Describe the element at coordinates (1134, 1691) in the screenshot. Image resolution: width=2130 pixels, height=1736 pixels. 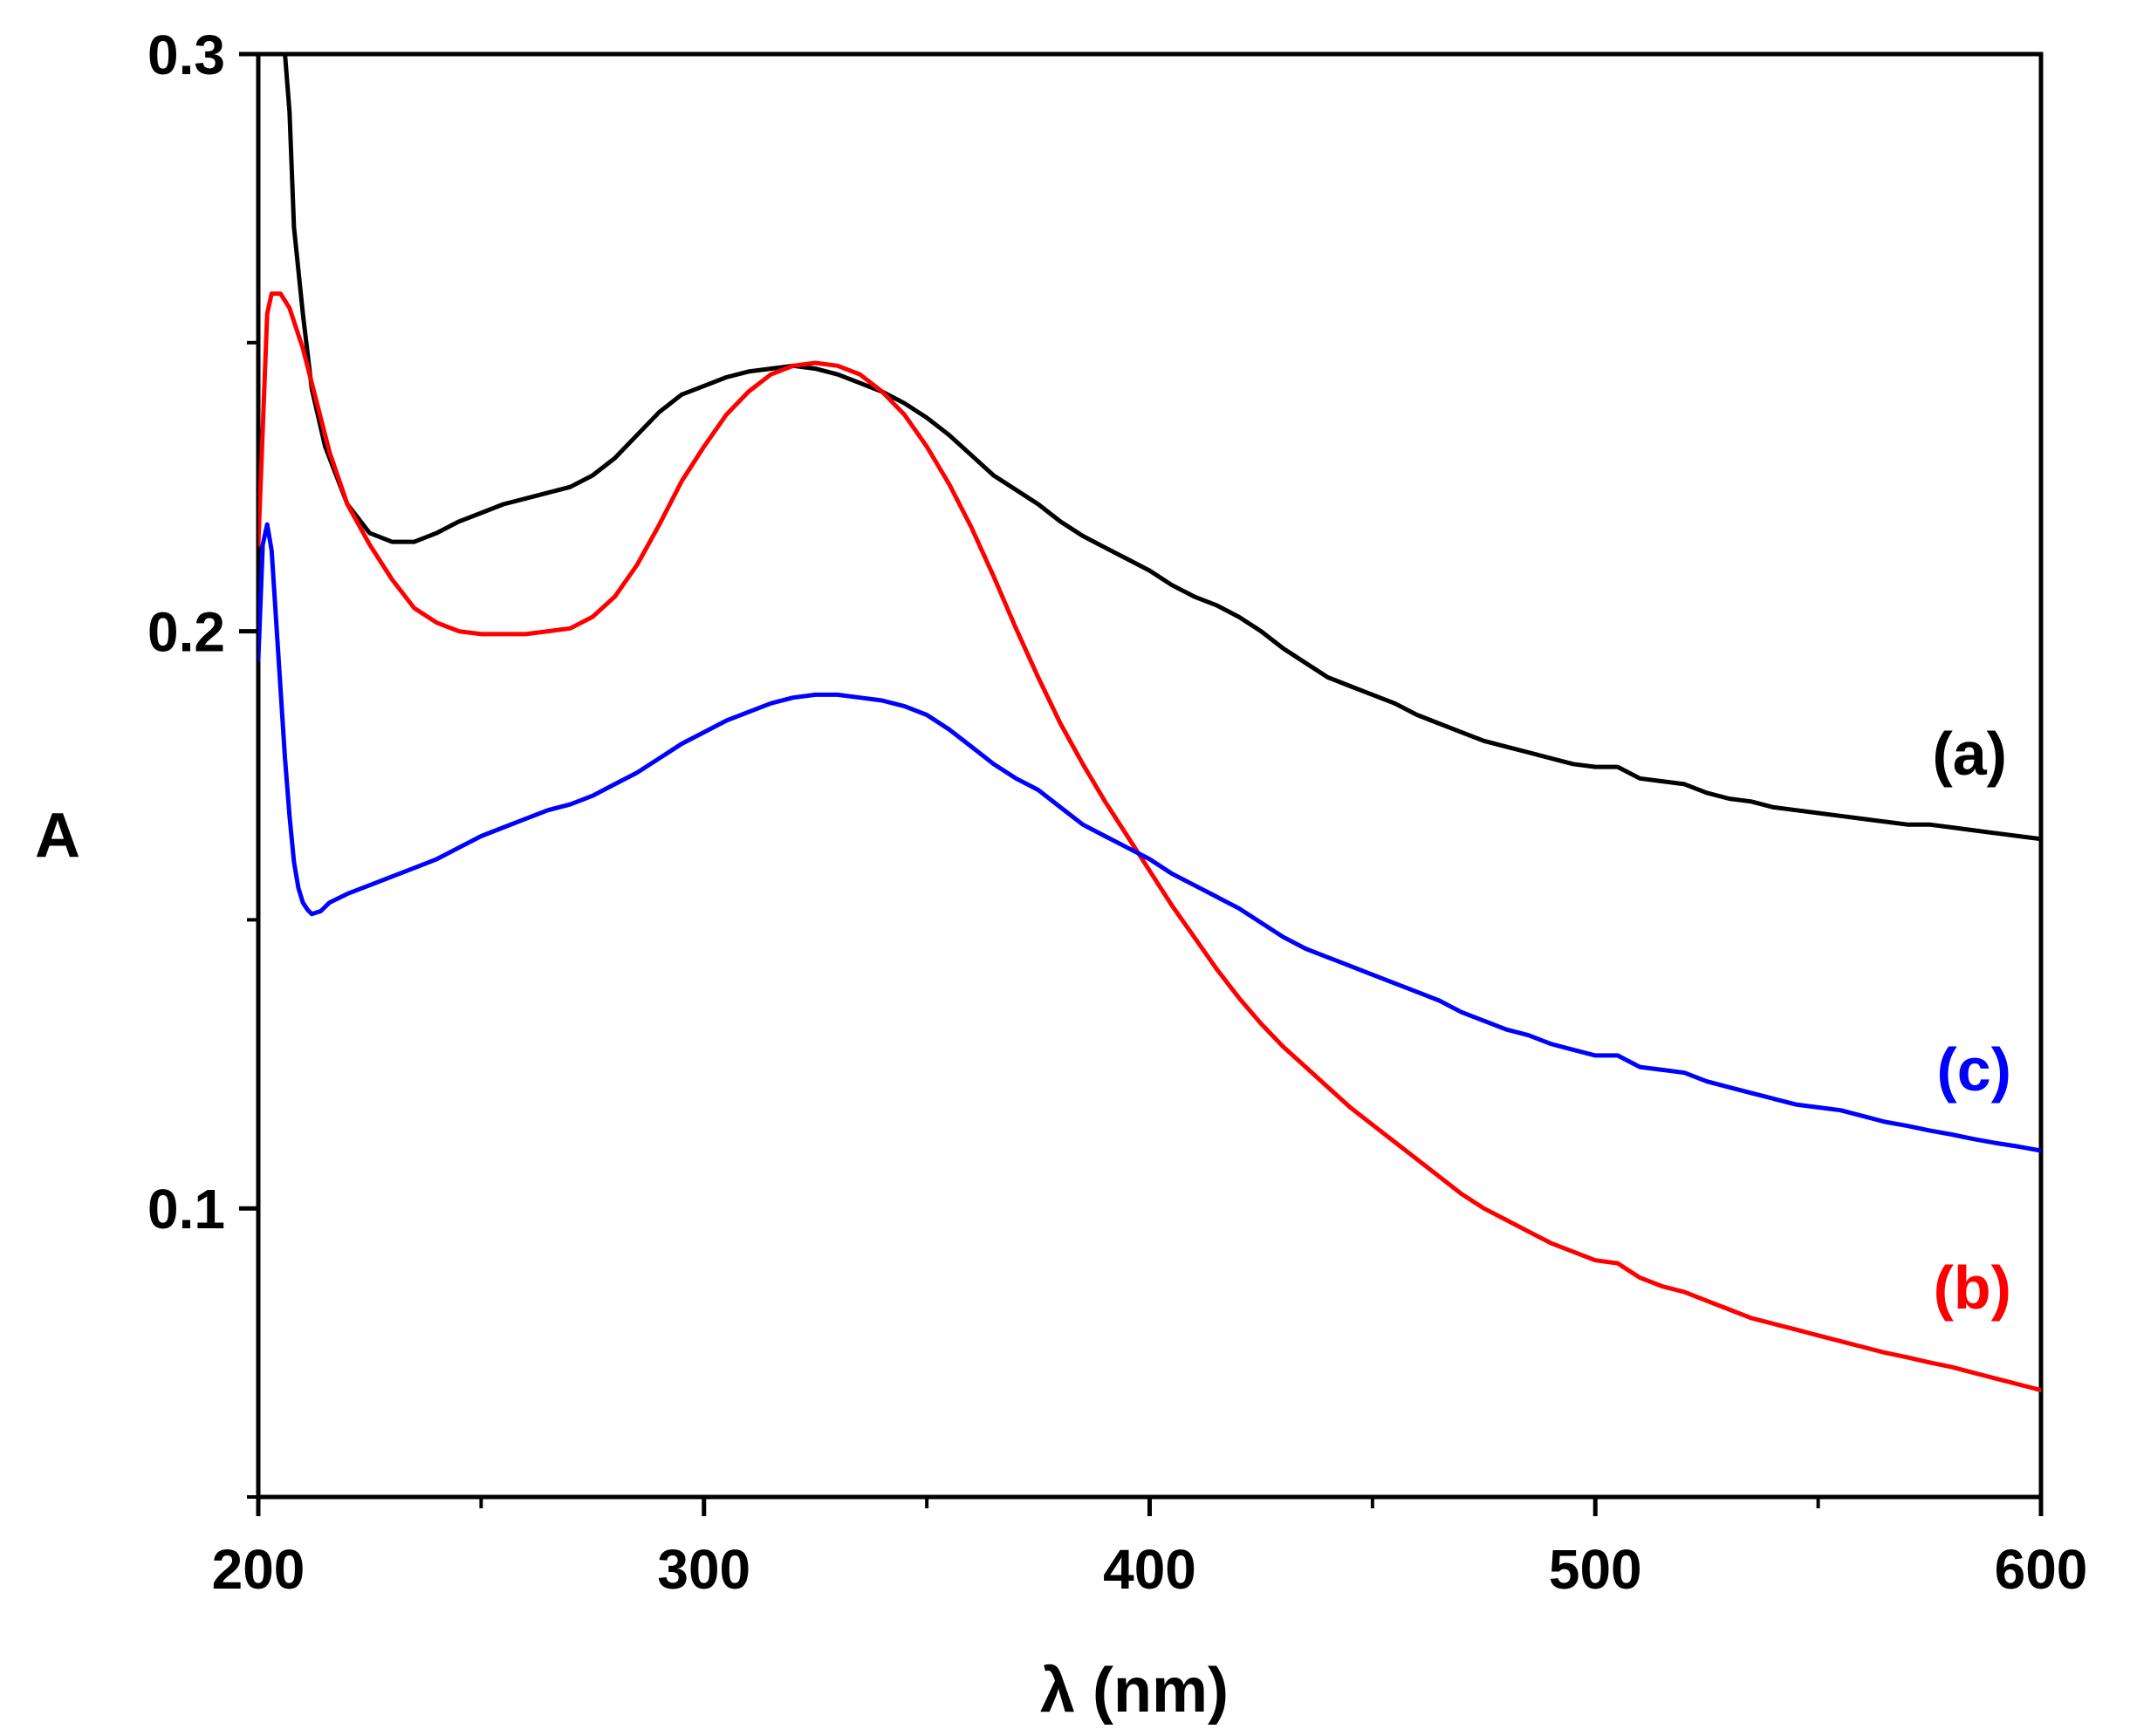
I see `x-axis-title: λ (nm)` at that location.